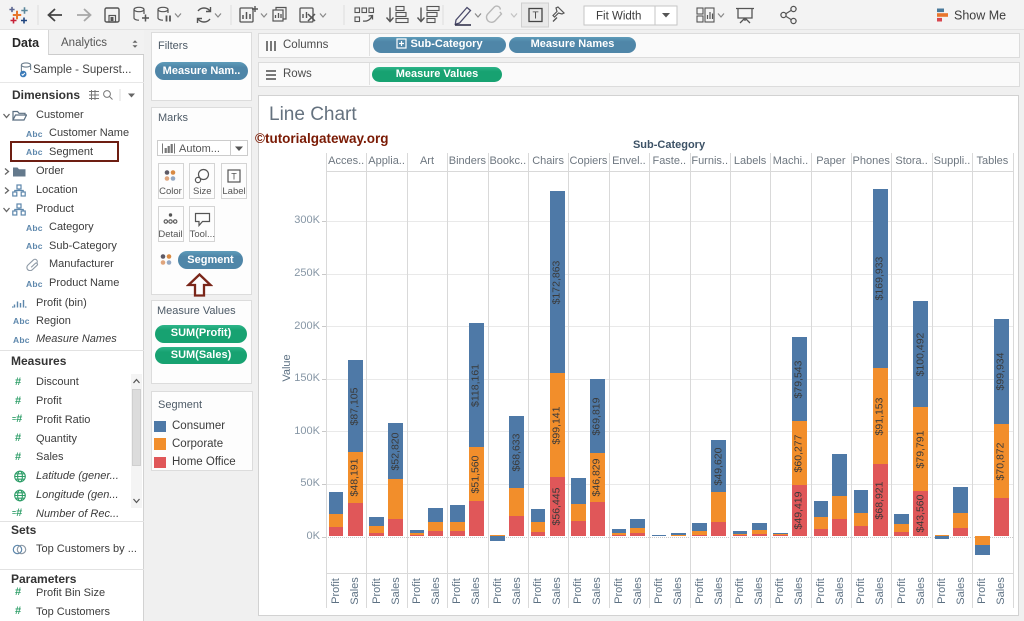  I want to click on svg-text: Fit Width, so click(618, 17).